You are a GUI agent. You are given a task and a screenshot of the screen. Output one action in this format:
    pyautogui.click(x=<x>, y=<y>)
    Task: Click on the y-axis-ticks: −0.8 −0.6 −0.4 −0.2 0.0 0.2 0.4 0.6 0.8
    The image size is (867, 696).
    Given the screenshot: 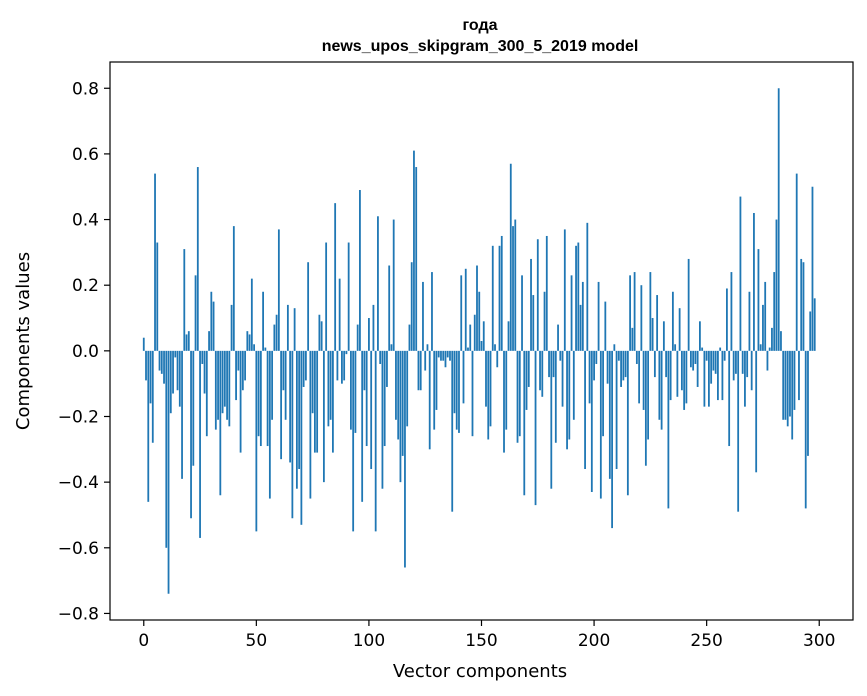 What is the action you would take?
    pyautogui.click(x=84, y=351)
    